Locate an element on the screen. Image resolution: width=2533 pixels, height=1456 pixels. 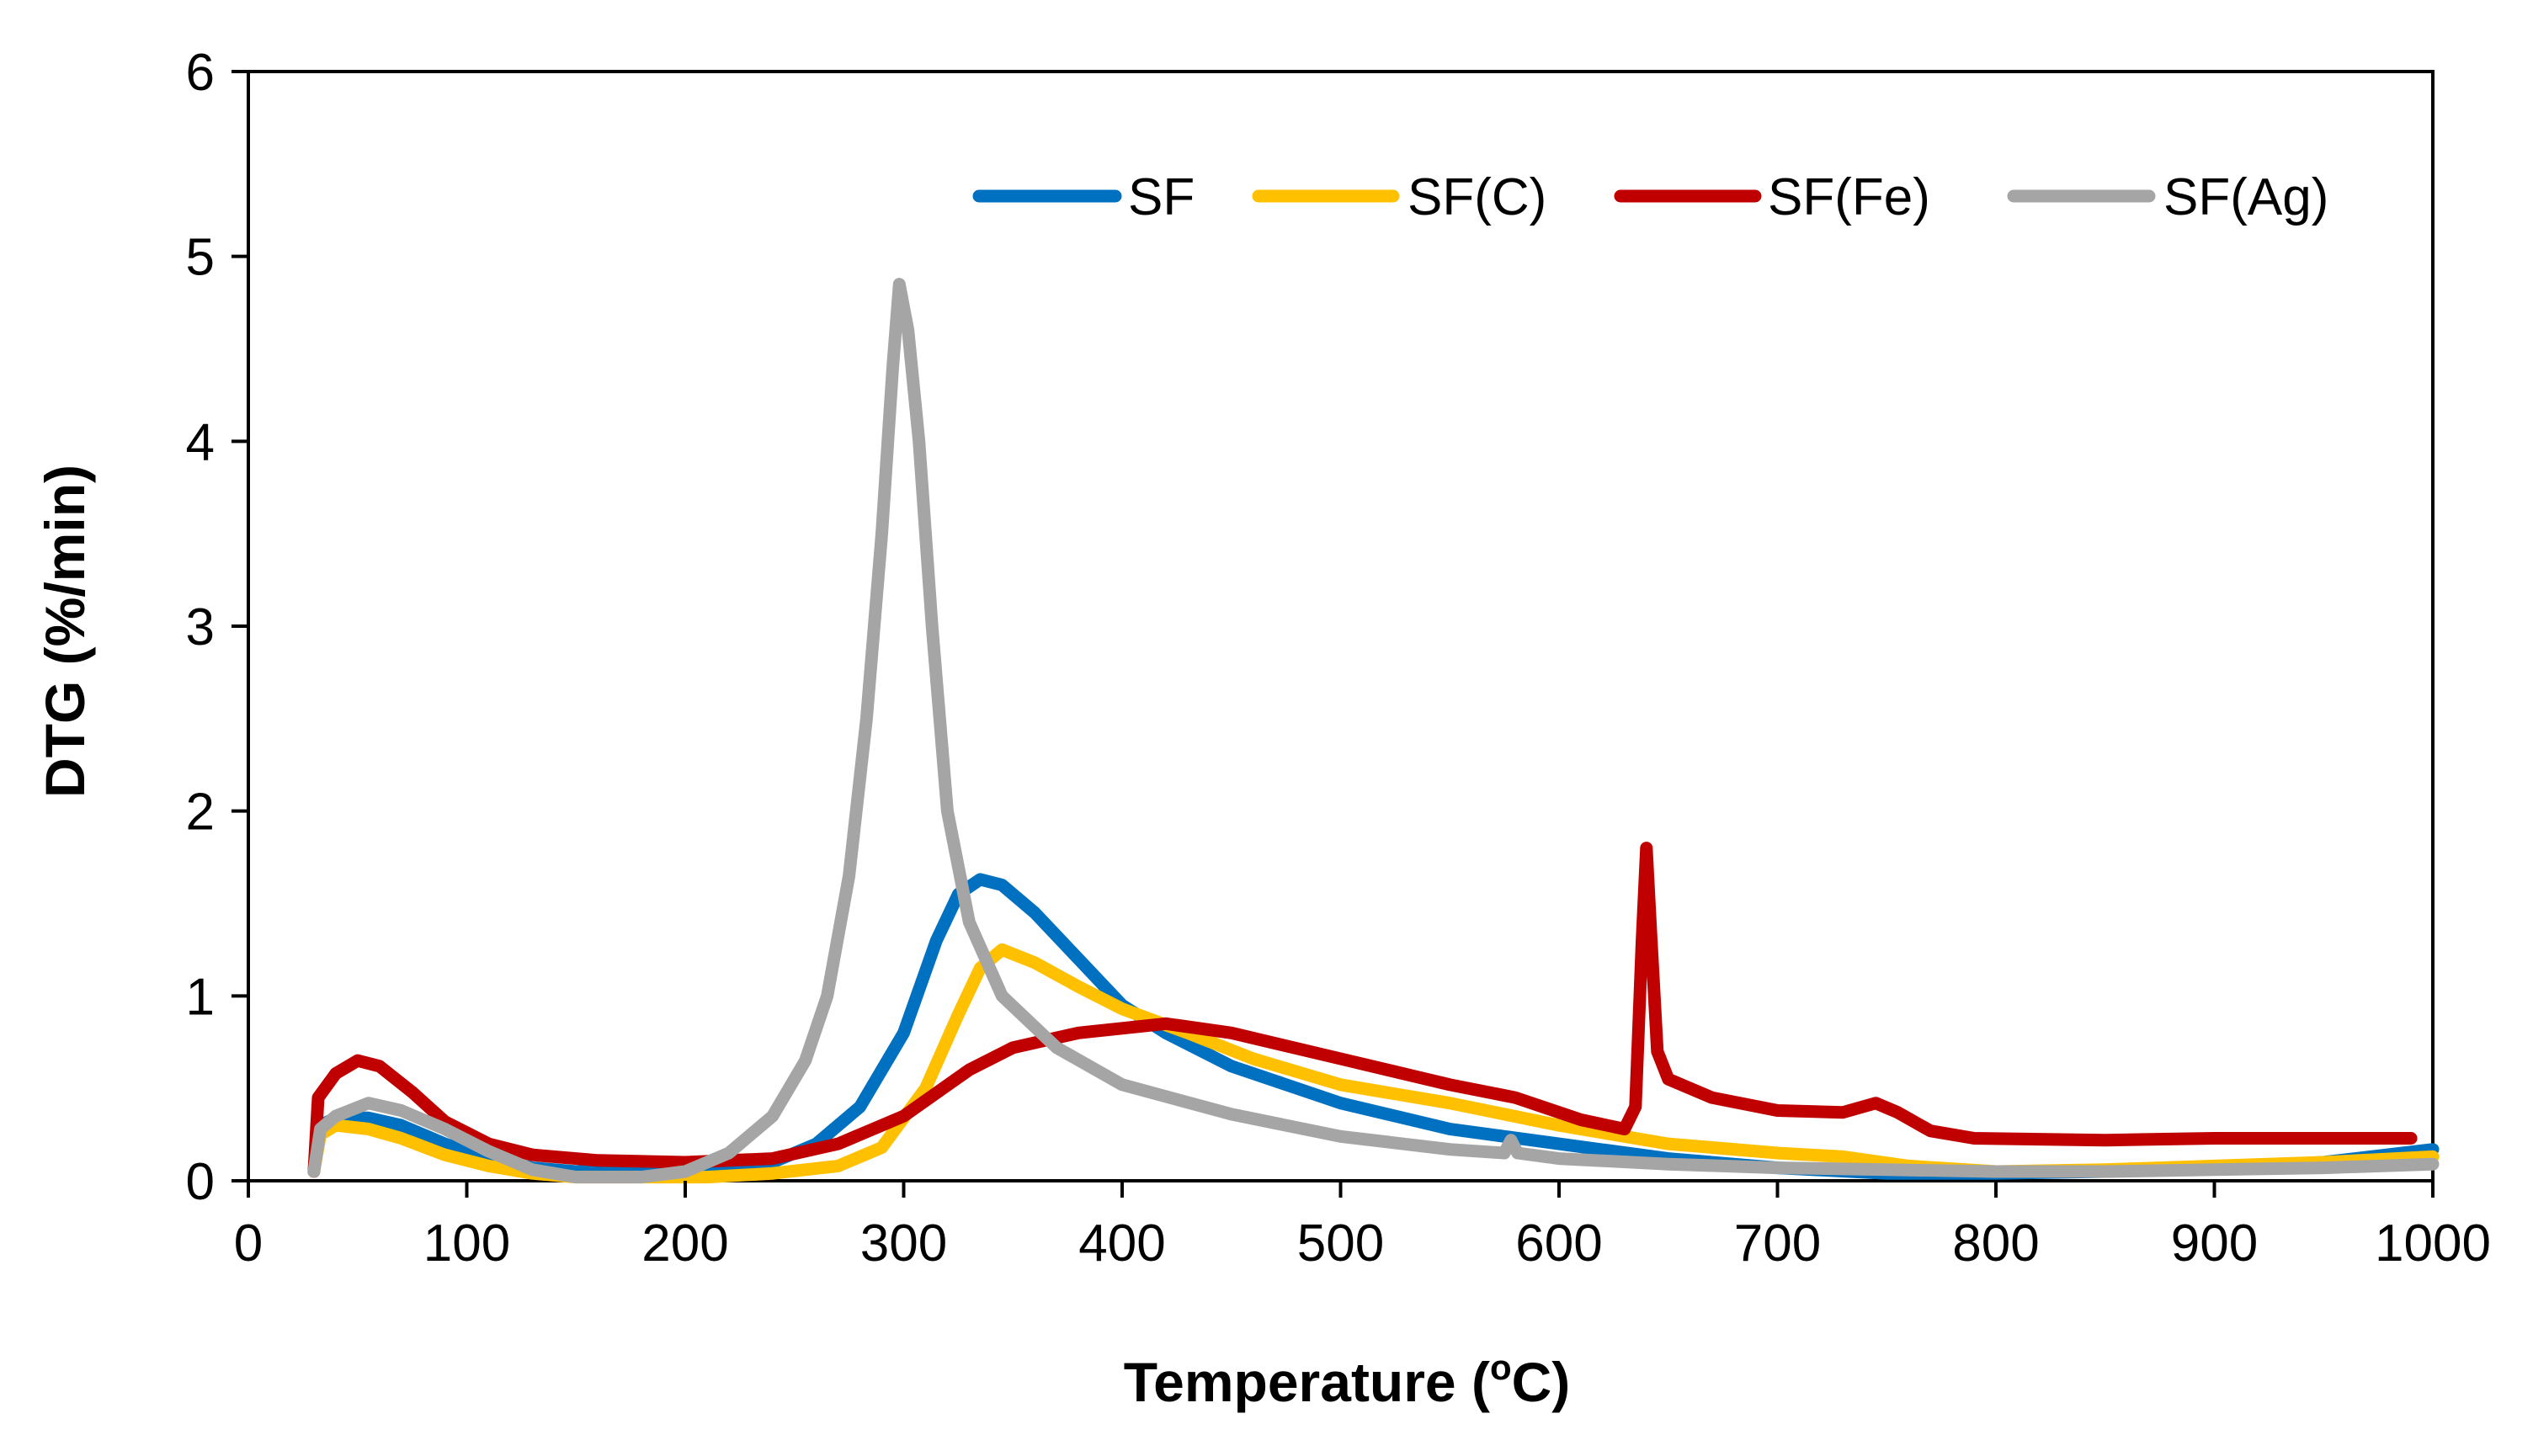
y-tick-label: 2 is located at coordinates (200, 813).